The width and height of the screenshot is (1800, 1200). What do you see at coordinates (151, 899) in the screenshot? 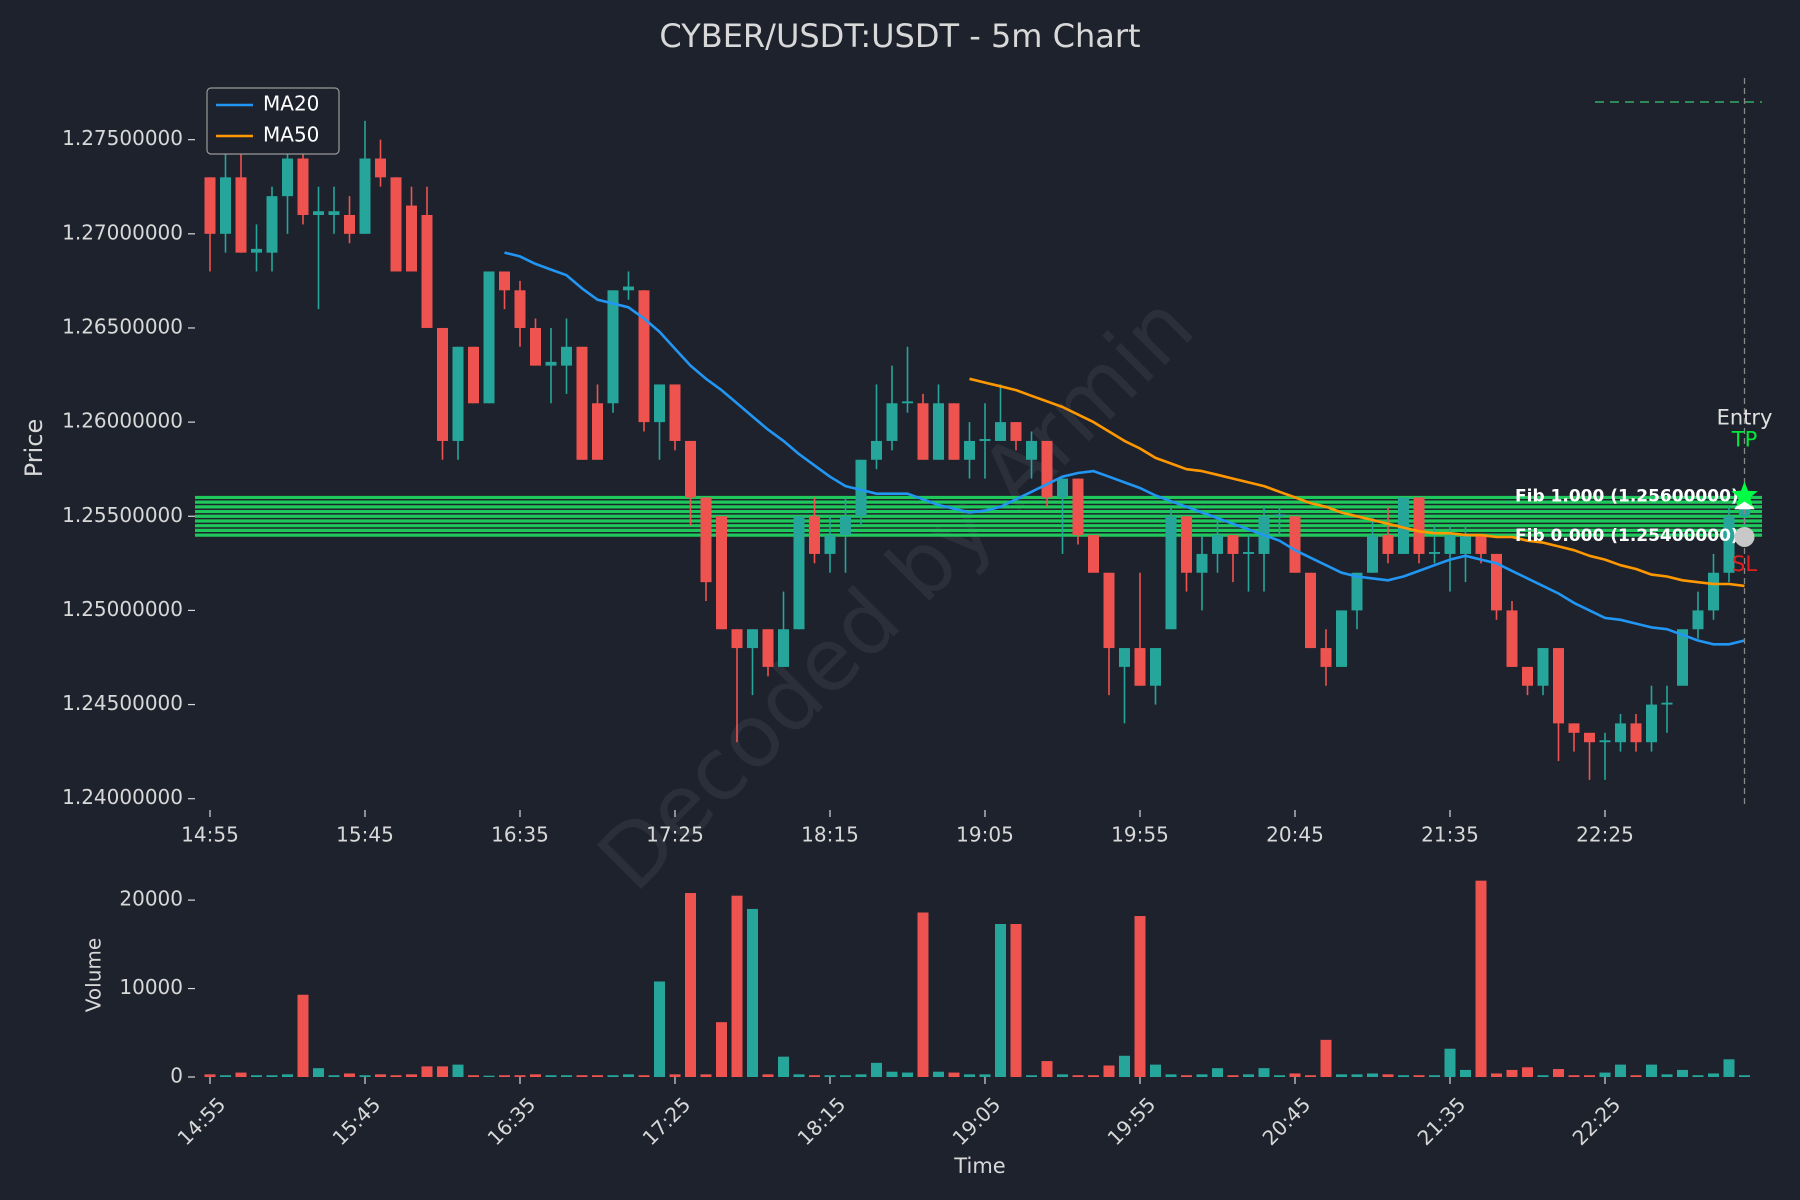
I see `y2-tick-label: 20000` at bounding box center [151, 899].